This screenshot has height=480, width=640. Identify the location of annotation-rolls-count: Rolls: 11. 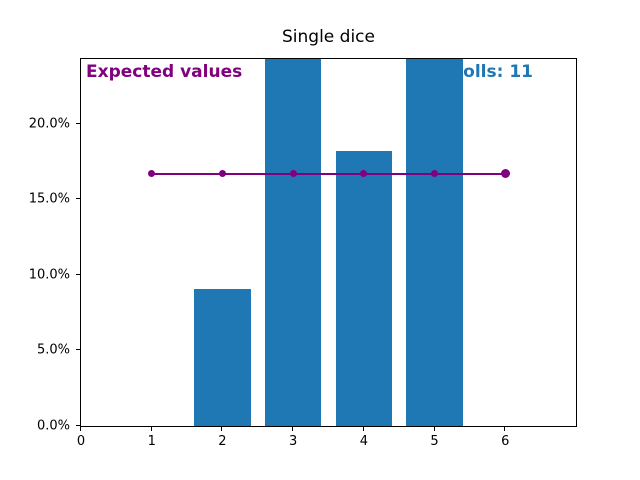
(491, 72).